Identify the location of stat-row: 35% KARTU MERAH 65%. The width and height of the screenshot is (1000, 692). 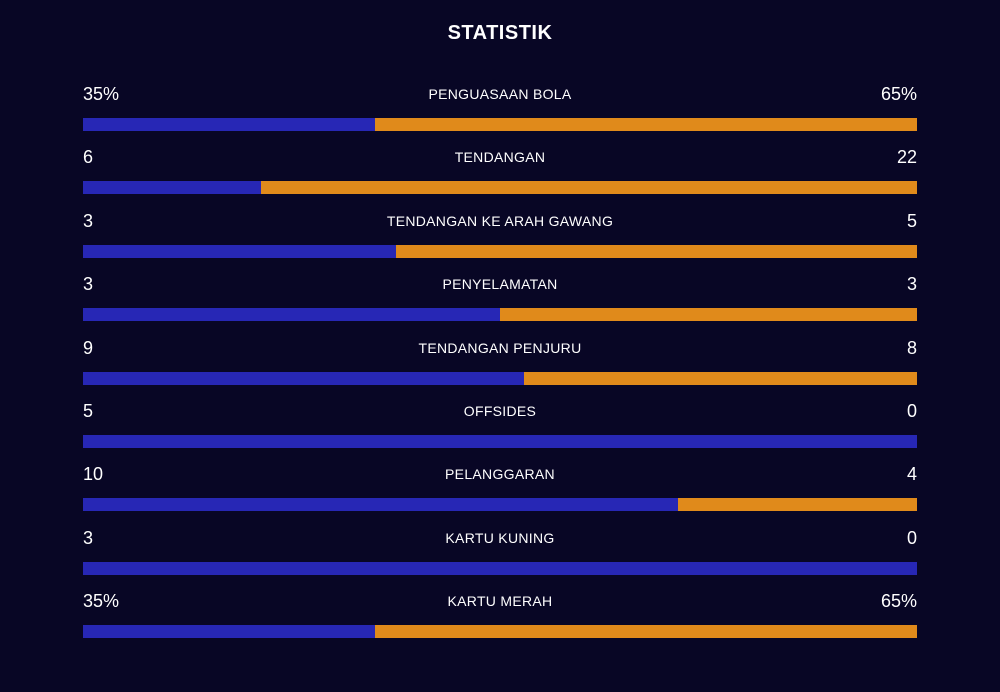
(500, 618).